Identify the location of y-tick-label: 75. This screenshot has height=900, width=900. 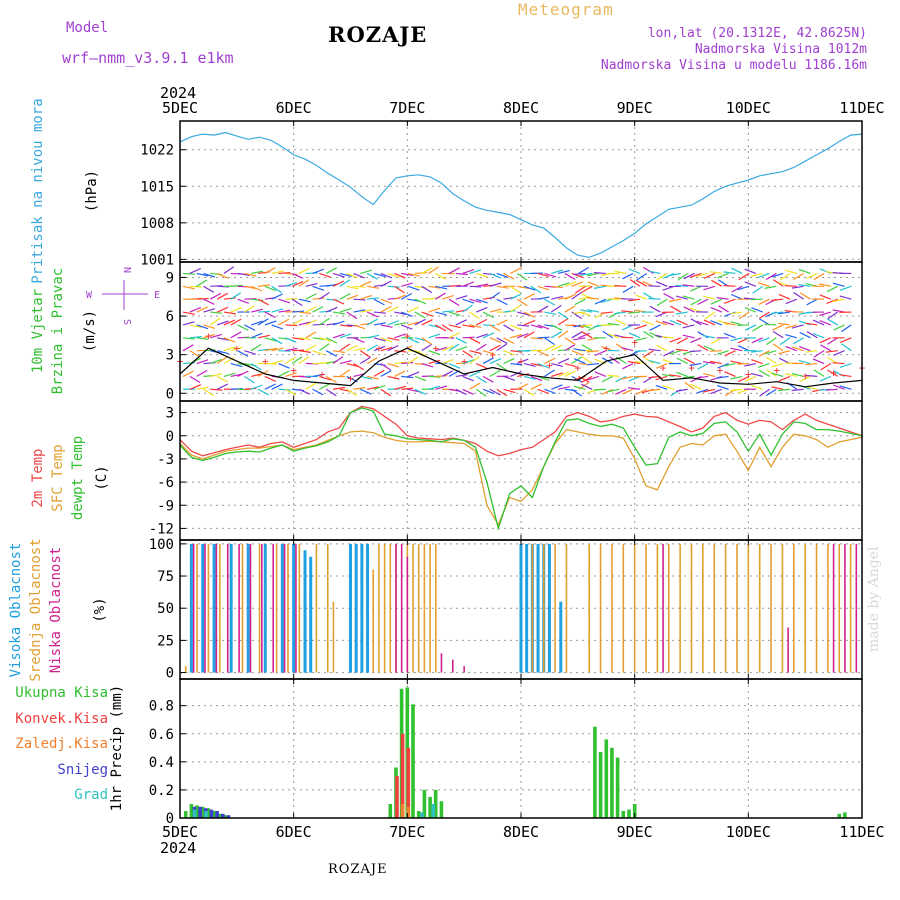
(165, 577).